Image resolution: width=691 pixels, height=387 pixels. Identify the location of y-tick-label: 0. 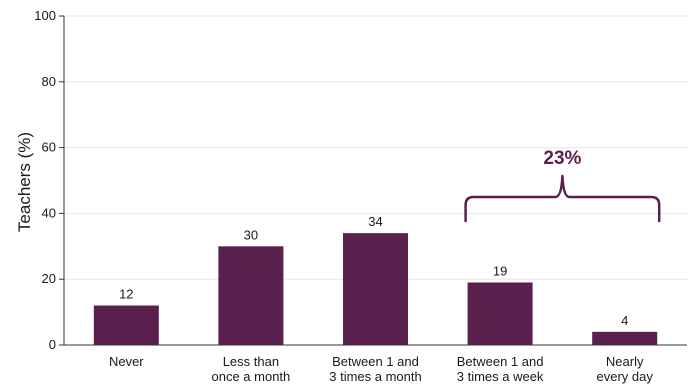
(52, 344).